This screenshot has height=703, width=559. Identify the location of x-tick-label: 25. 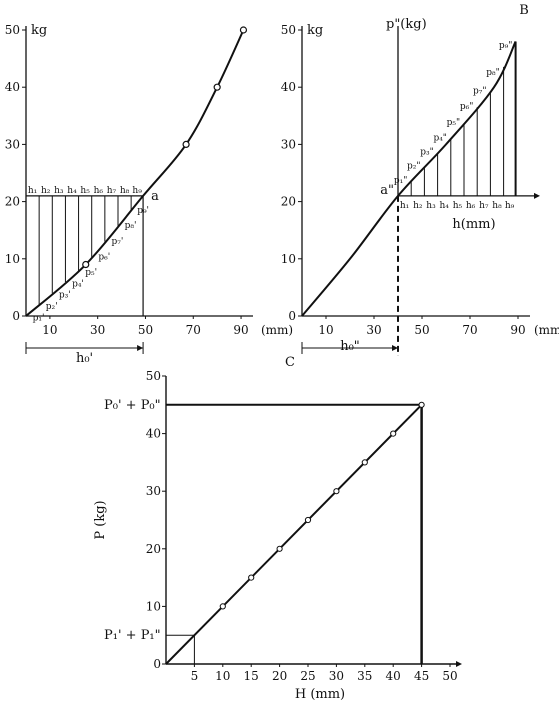
(307, 676).